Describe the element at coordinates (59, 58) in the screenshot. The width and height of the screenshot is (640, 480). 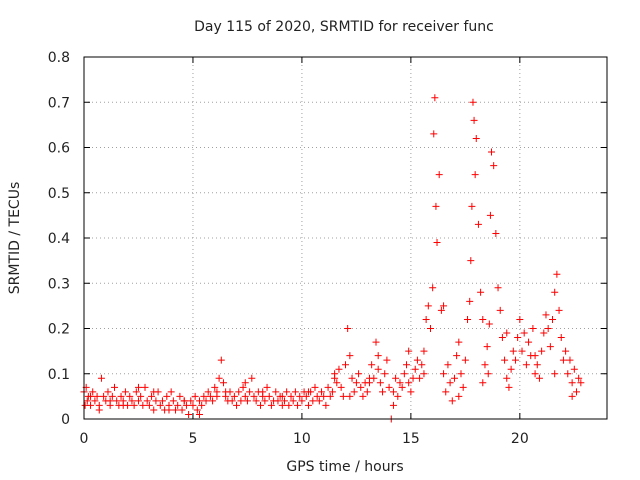
I see `y-tick-label: 0.8` at that location.